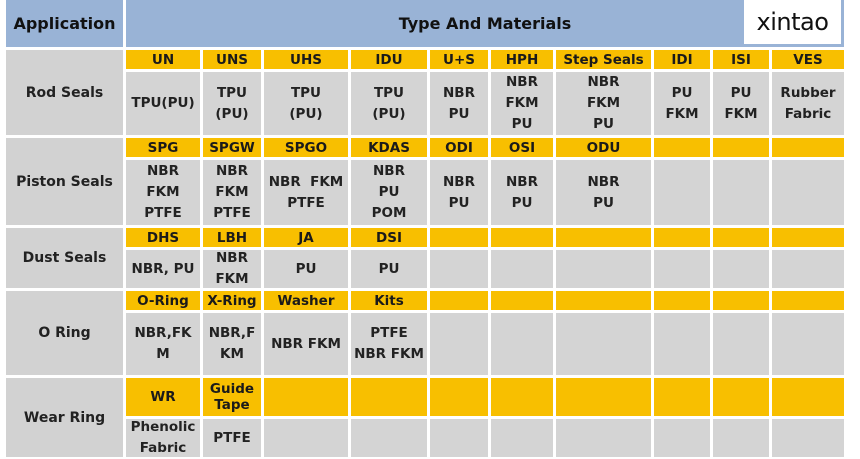  Describe the element at coordinates (232, 397) in the screenshot. I see `type-cell: Guide Tape` at that location.